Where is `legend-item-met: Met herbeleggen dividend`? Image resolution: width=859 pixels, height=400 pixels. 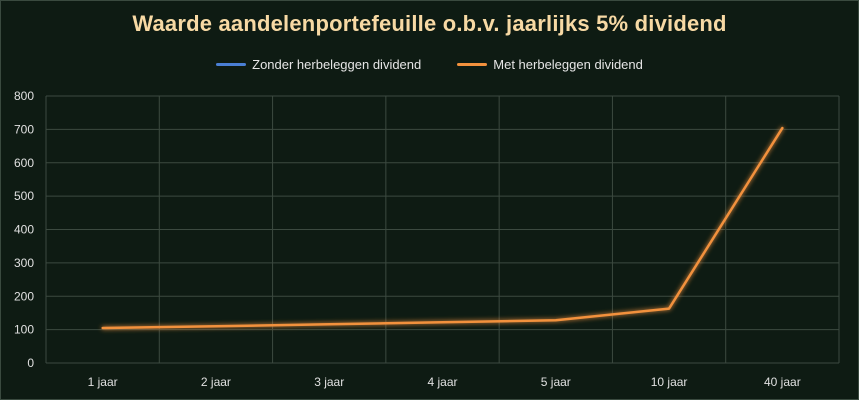 legend-item-met: Met herbeleggen dividend is located at coordinates (550, 64).